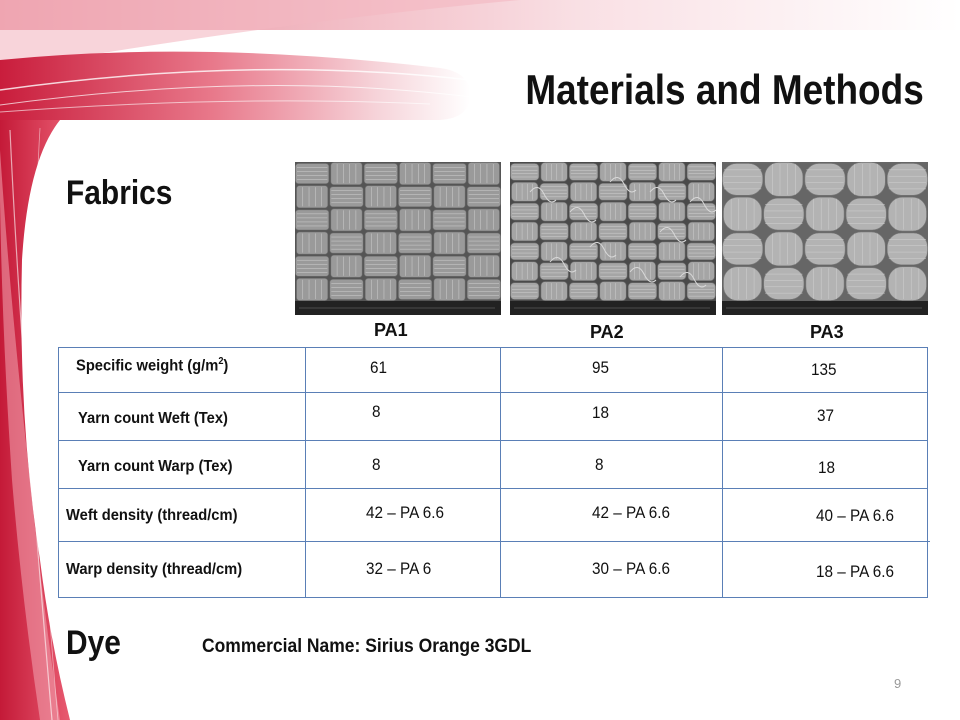  What do you see at coordinates (599, 464) in the screenshot?
I see `cell-yarn-warp-pa2: 8` at bounding box center [599, 464].